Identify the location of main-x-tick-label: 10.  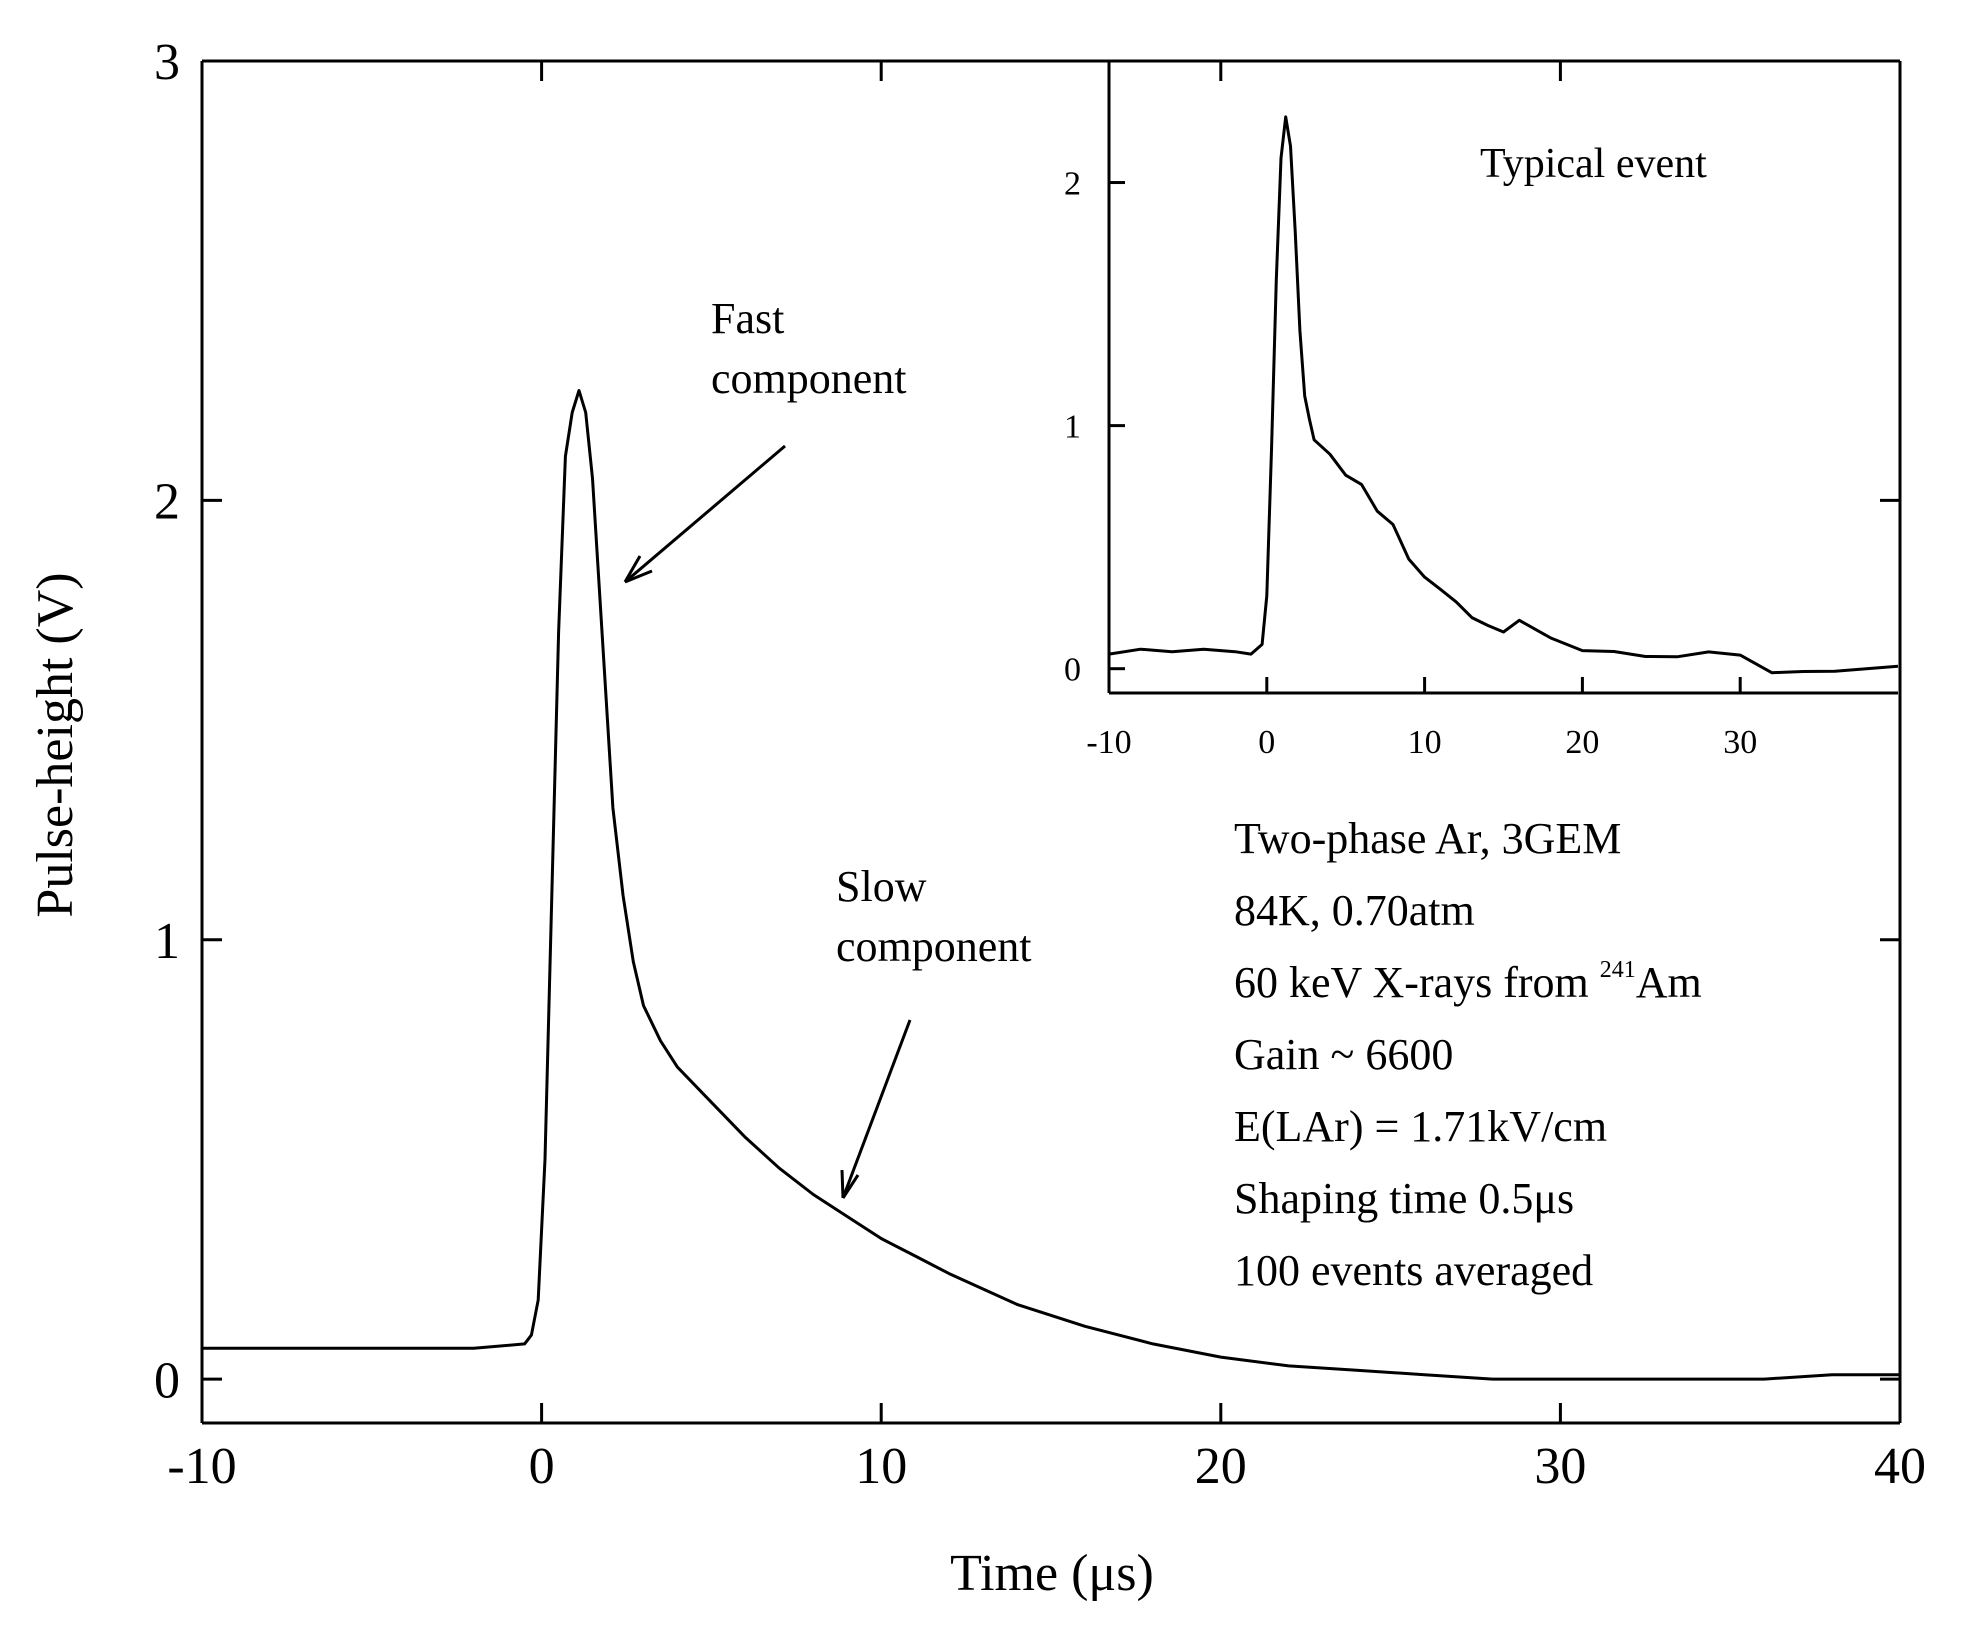
(881, 1466).